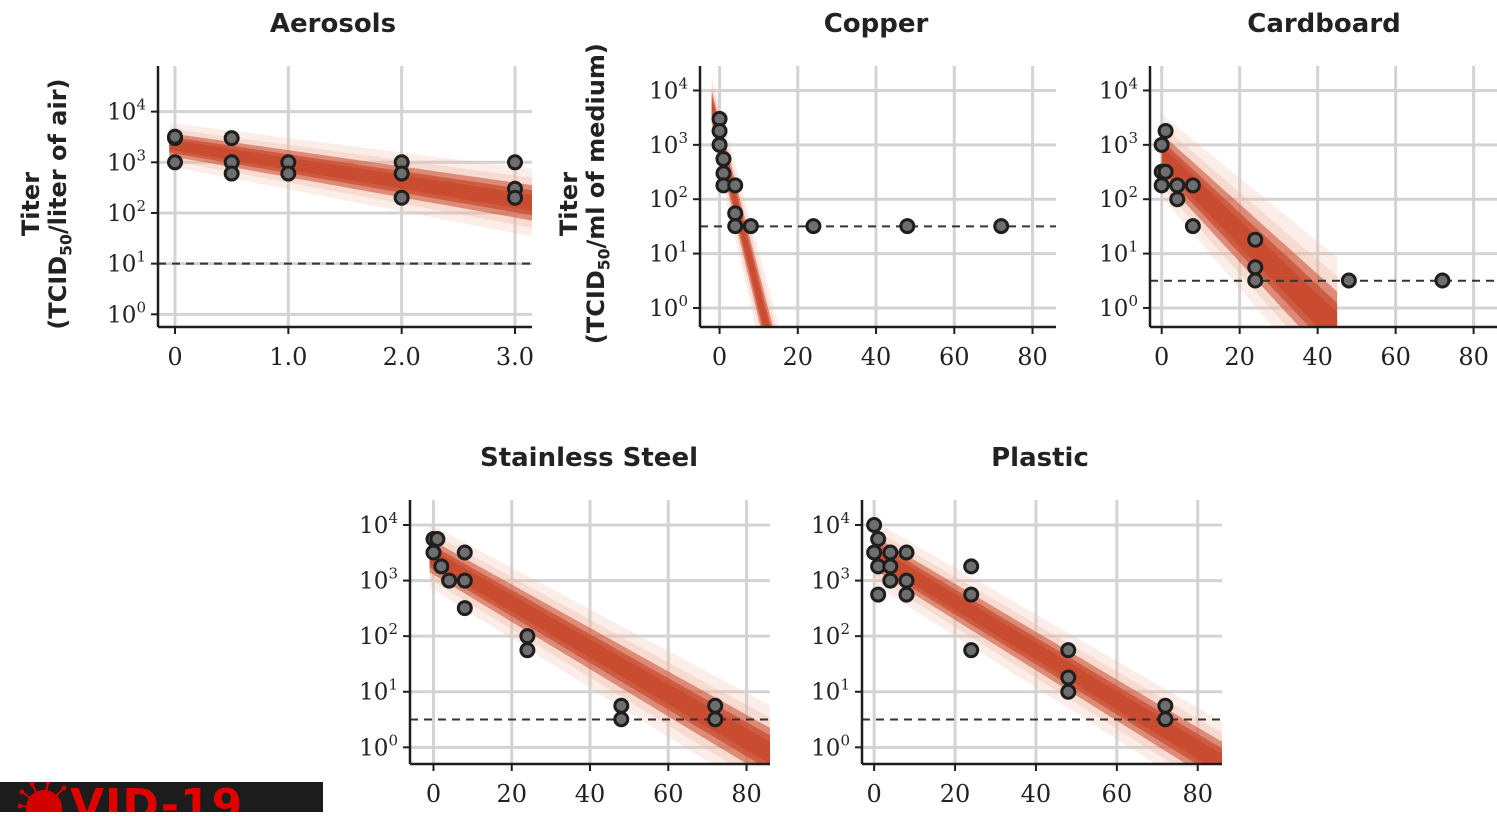 Image resolution: width=1497 pixels, height=816 pixels. I want to click on cardboard-xtick-label: 60, so click(1395, 357).